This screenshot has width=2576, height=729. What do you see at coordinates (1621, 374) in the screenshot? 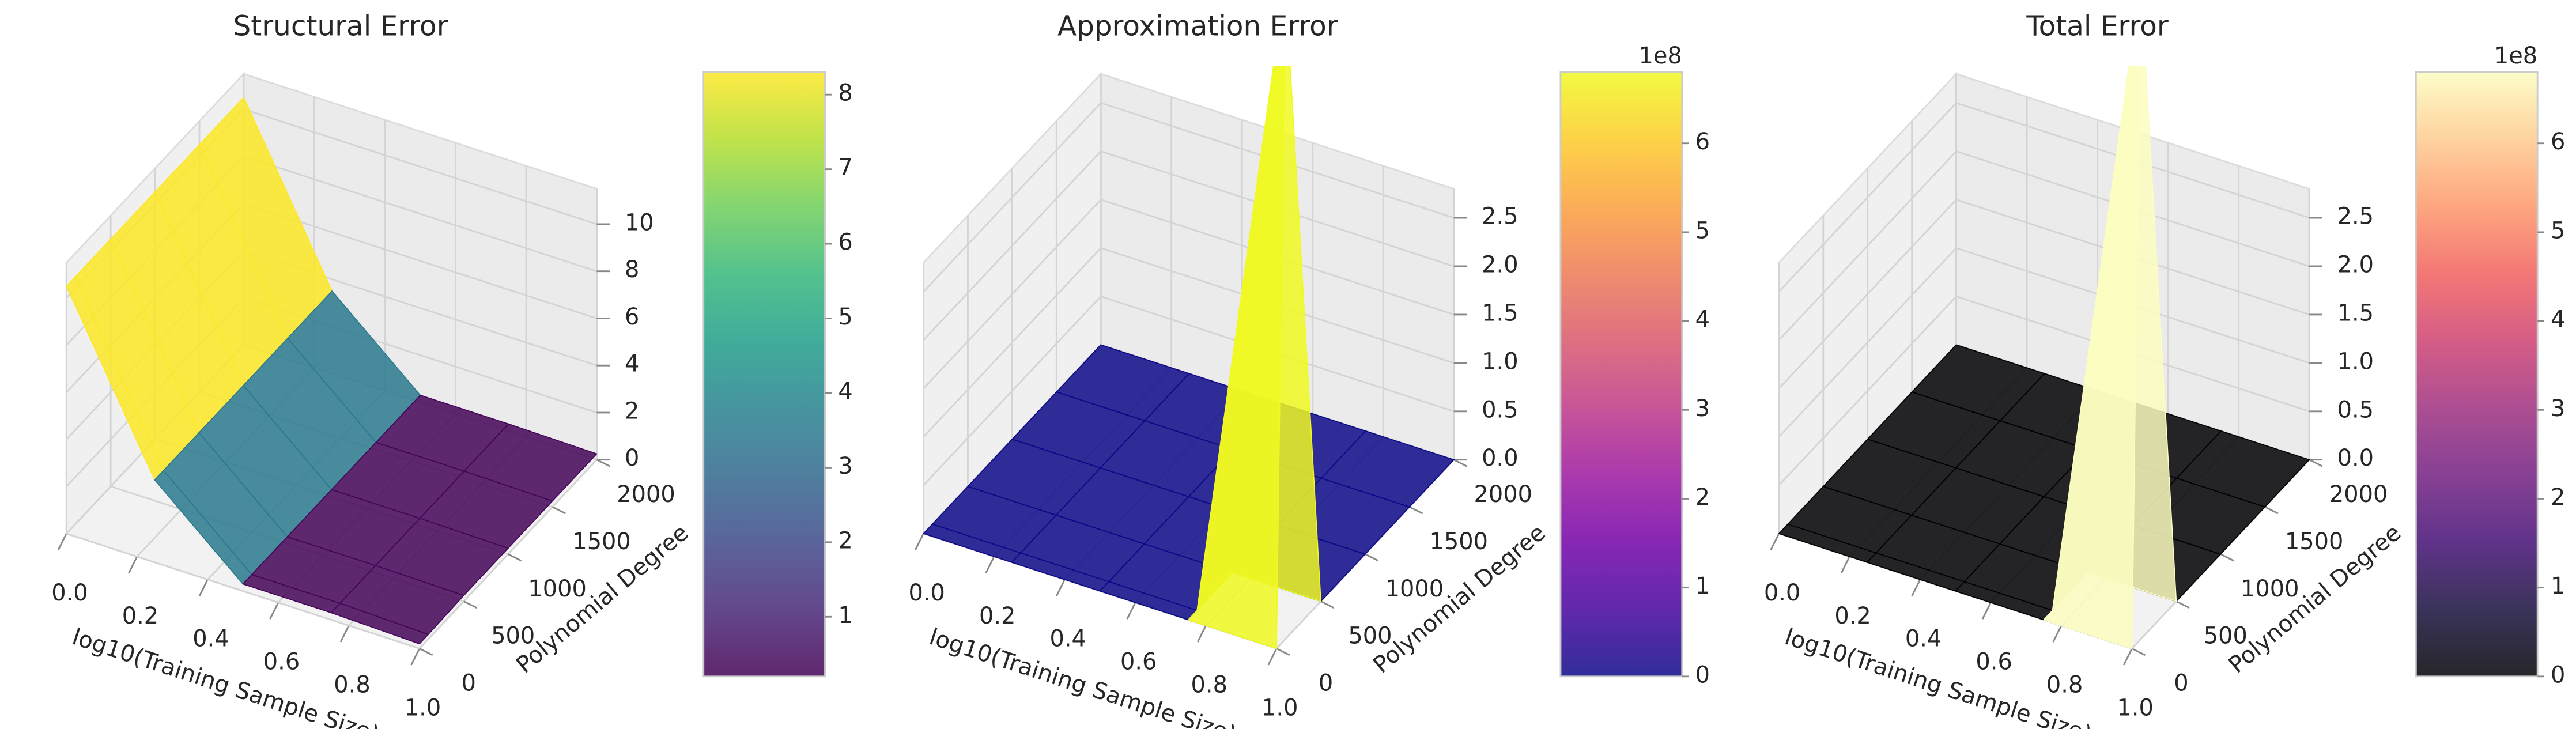
I see `colorbar` at bounding box center [1621, 374].